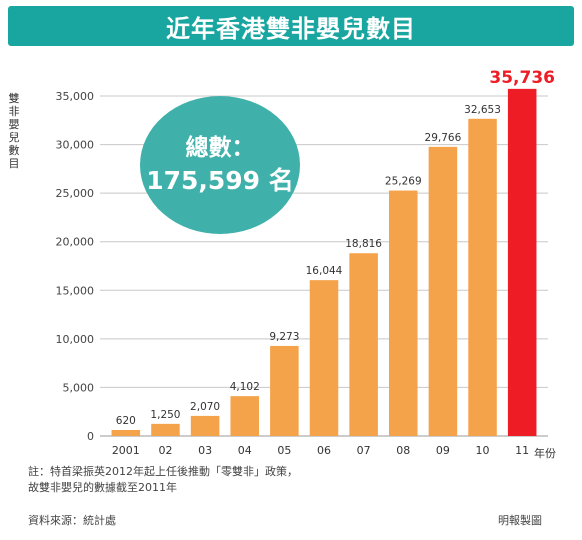  I want to click on x-tick-label: 06, so click(324, 450).